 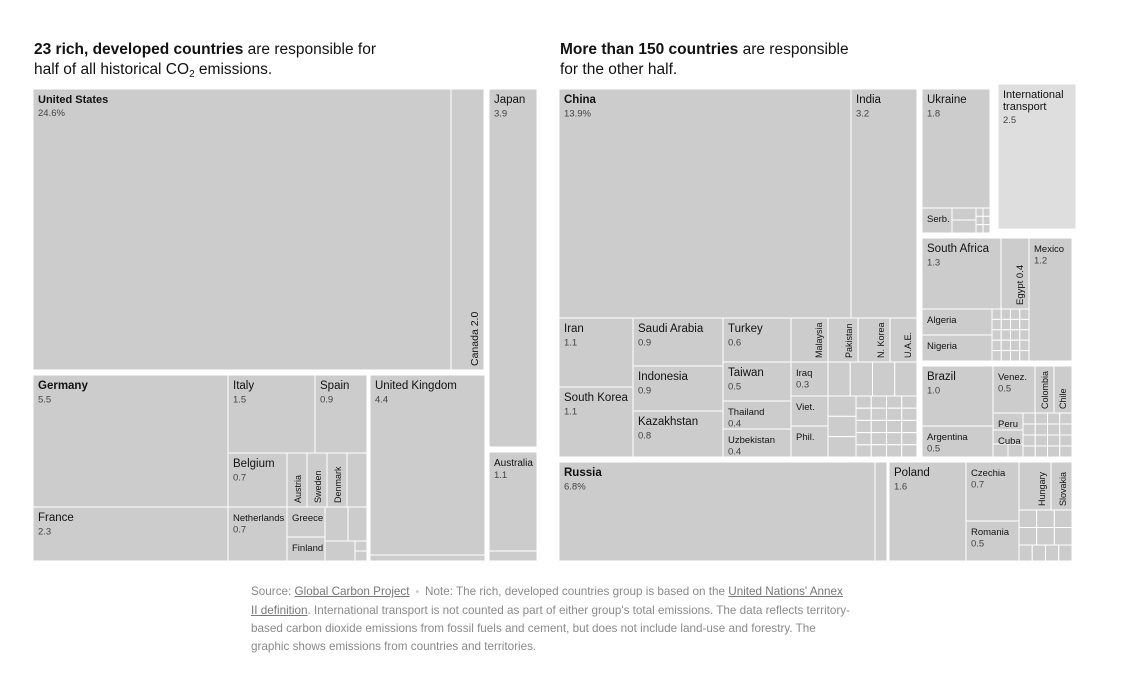 I want to click on value-international-transport: 2.5, so click(x=1009, y=120).